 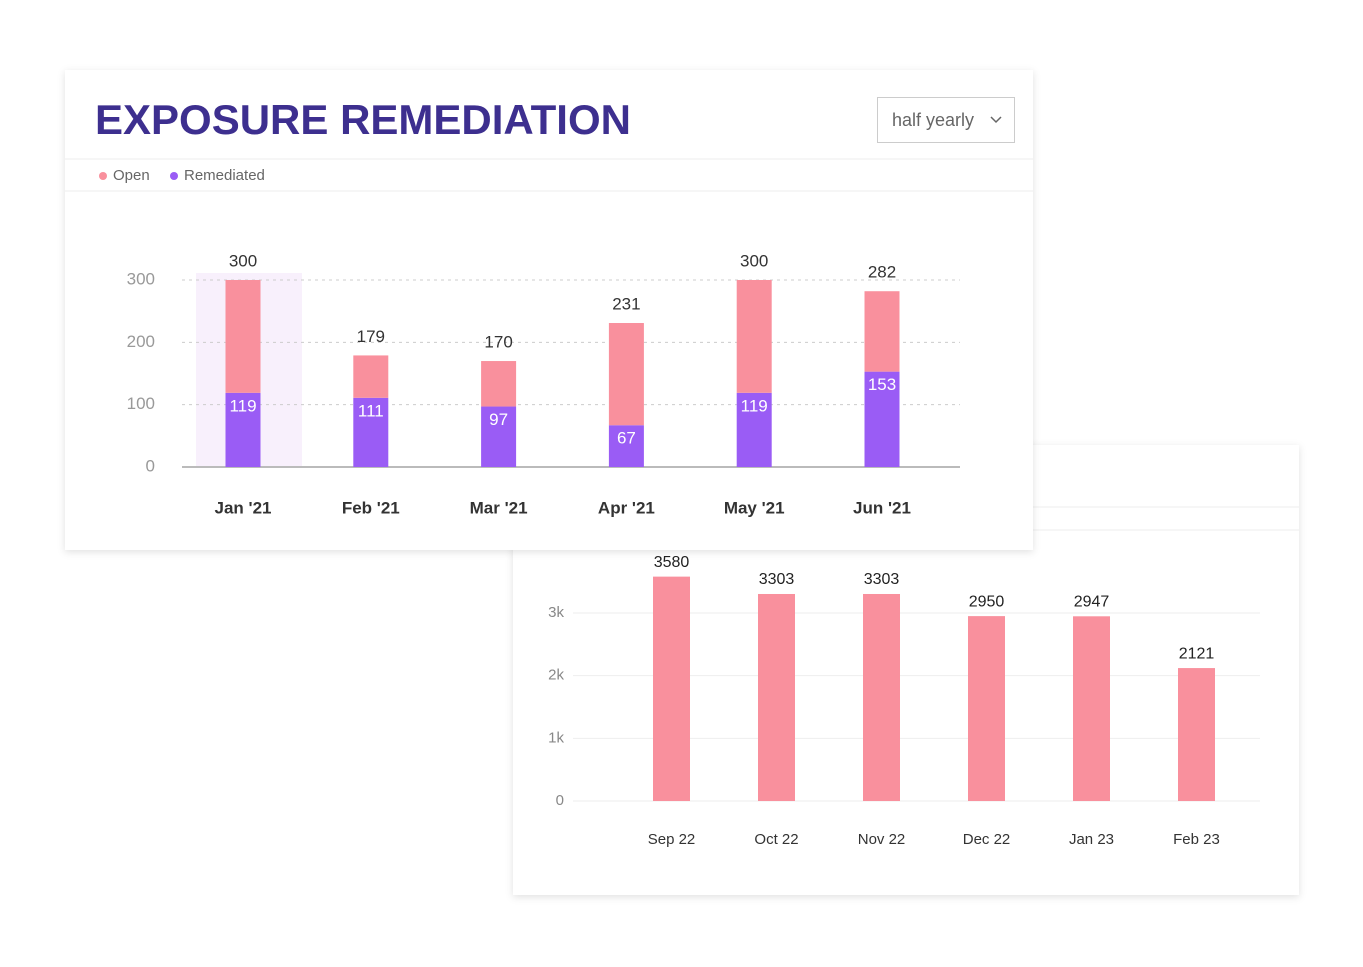 I want to click on x-tick-label: Jan '21, so click(x=243, y=507).